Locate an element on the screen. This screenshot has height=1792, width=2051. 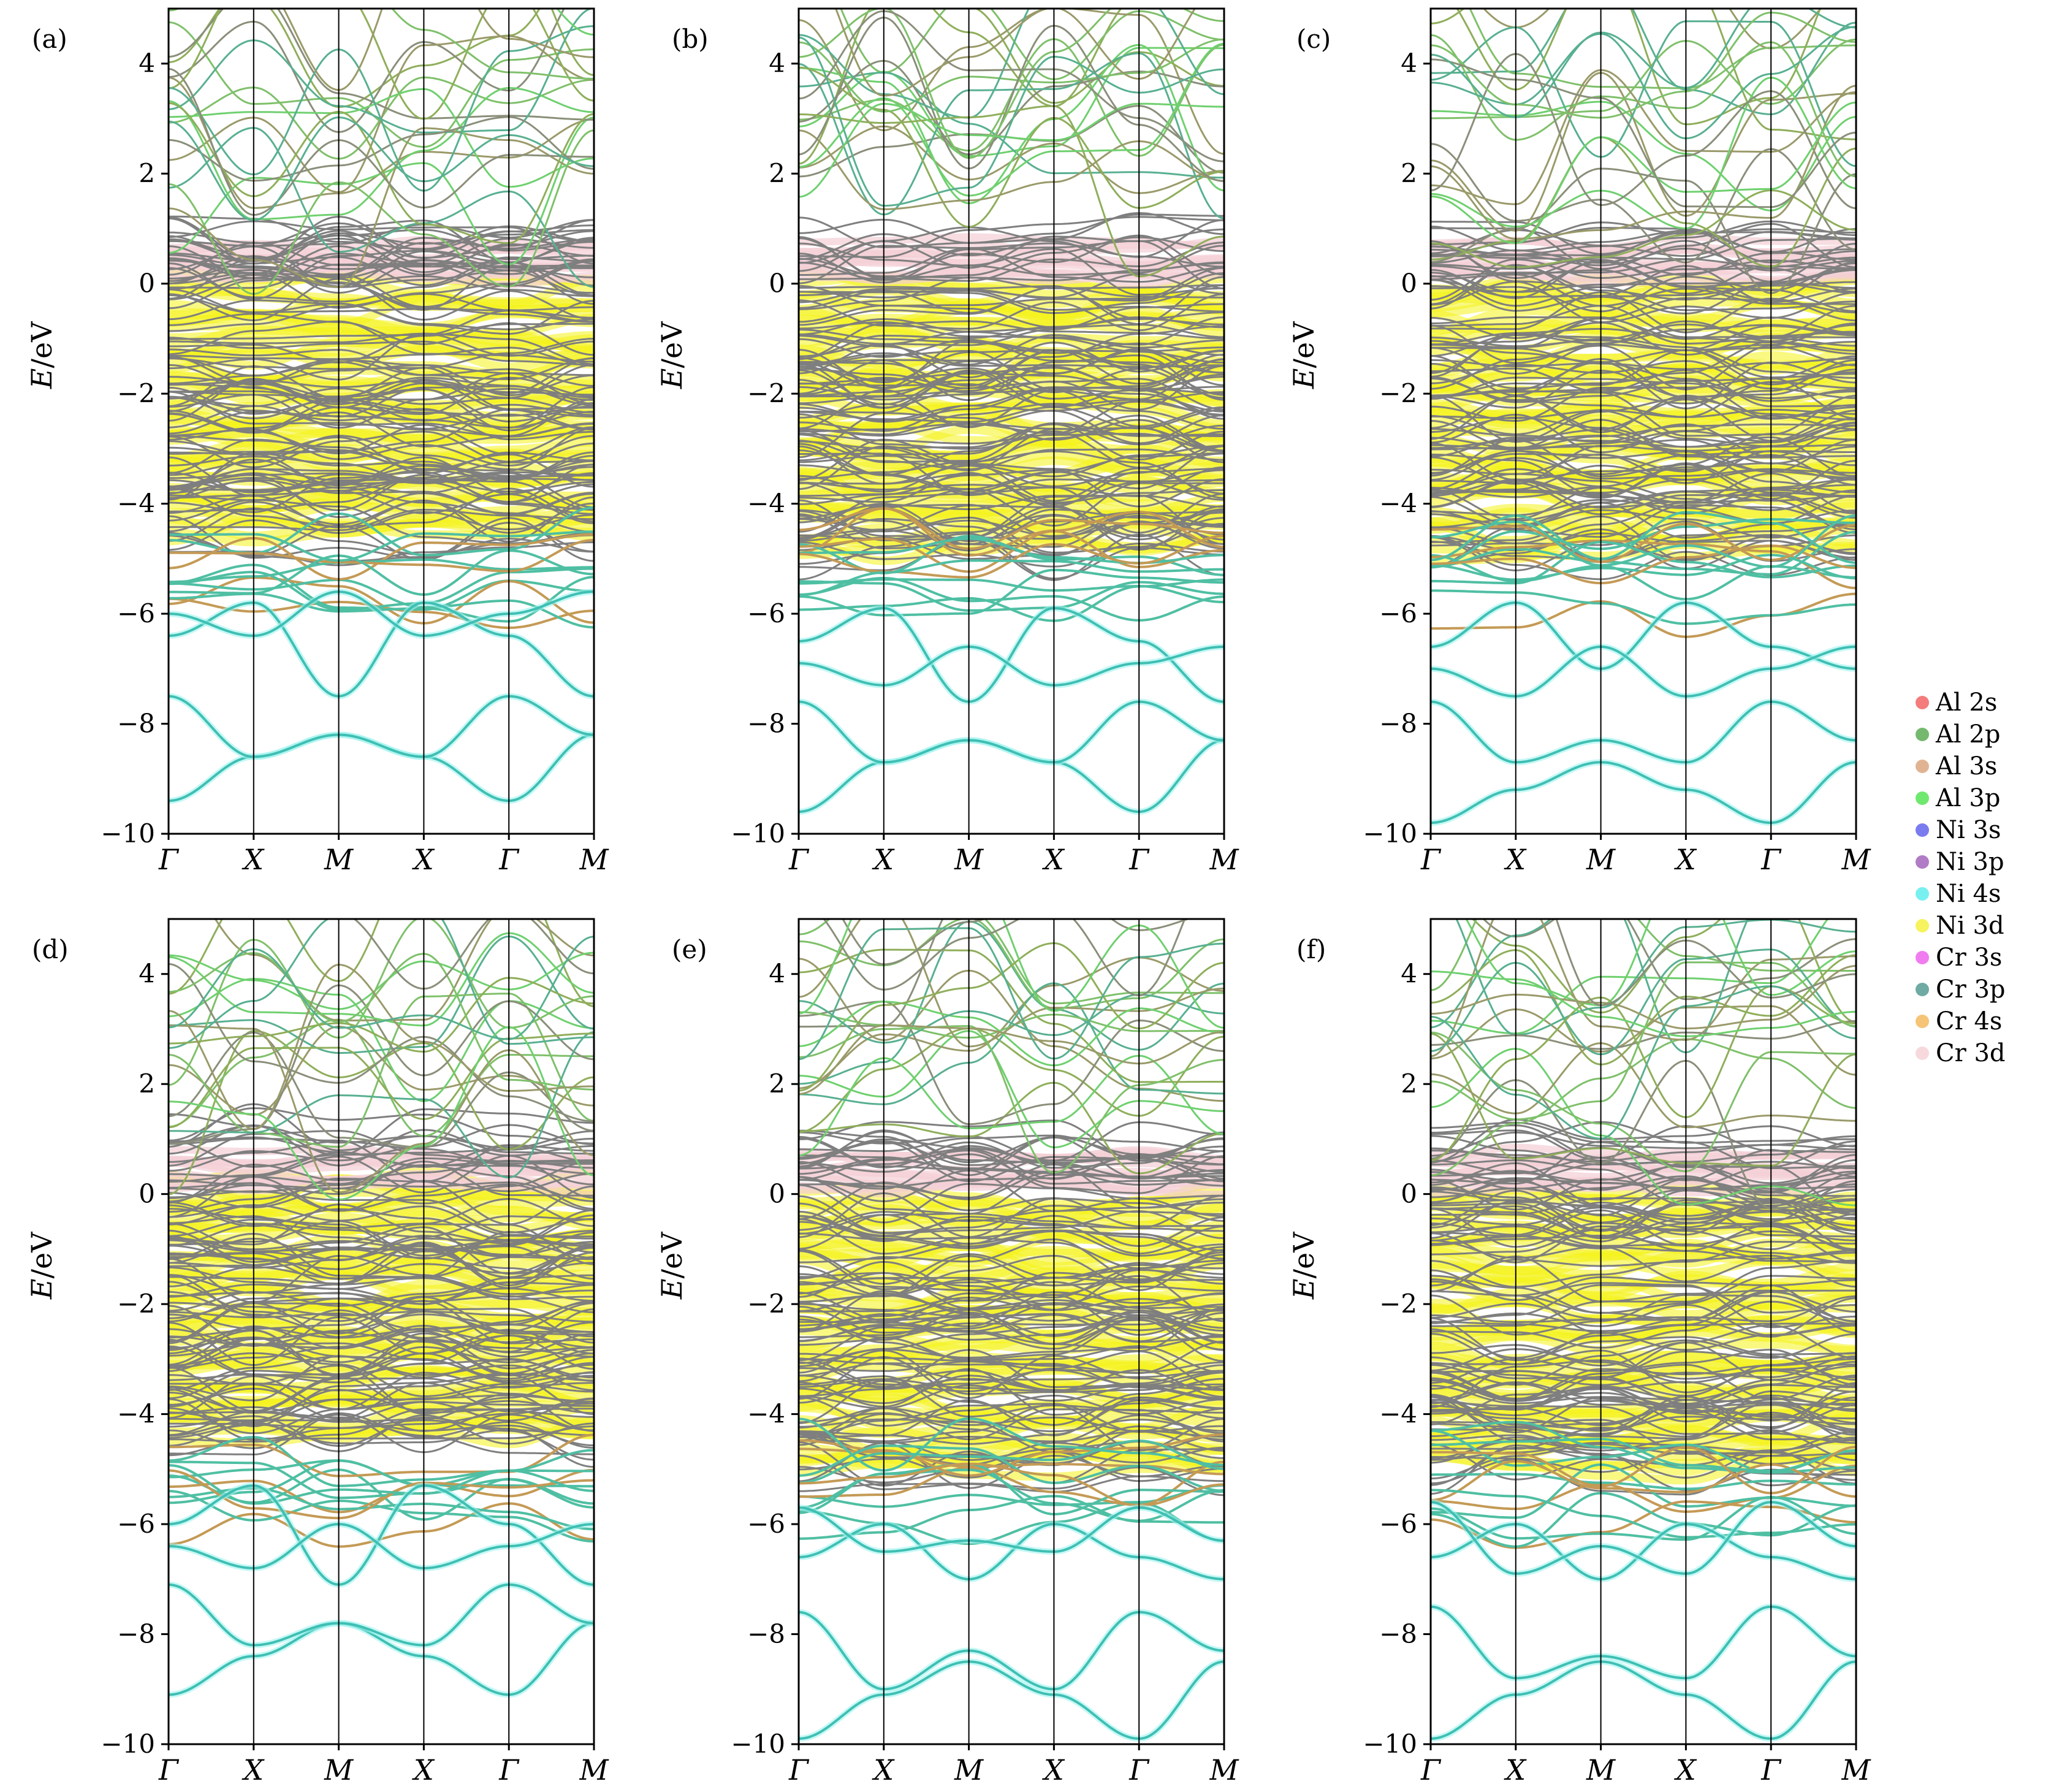
ni3d-weight-band is located at coordinates (381, 293).